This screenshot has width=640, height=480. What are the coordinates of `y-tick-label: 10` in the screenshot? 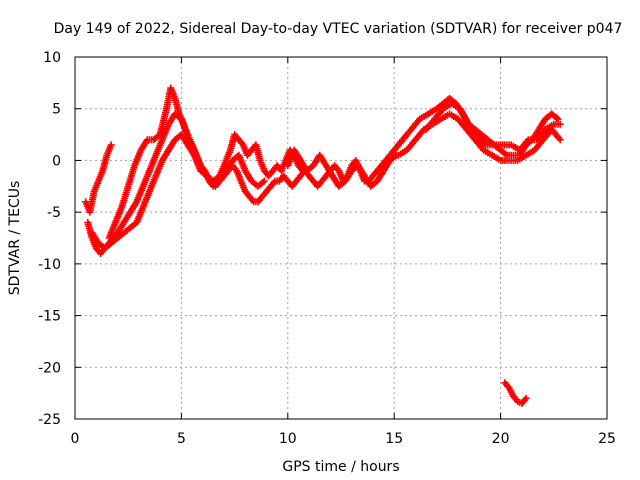 It's located at (52, 58).